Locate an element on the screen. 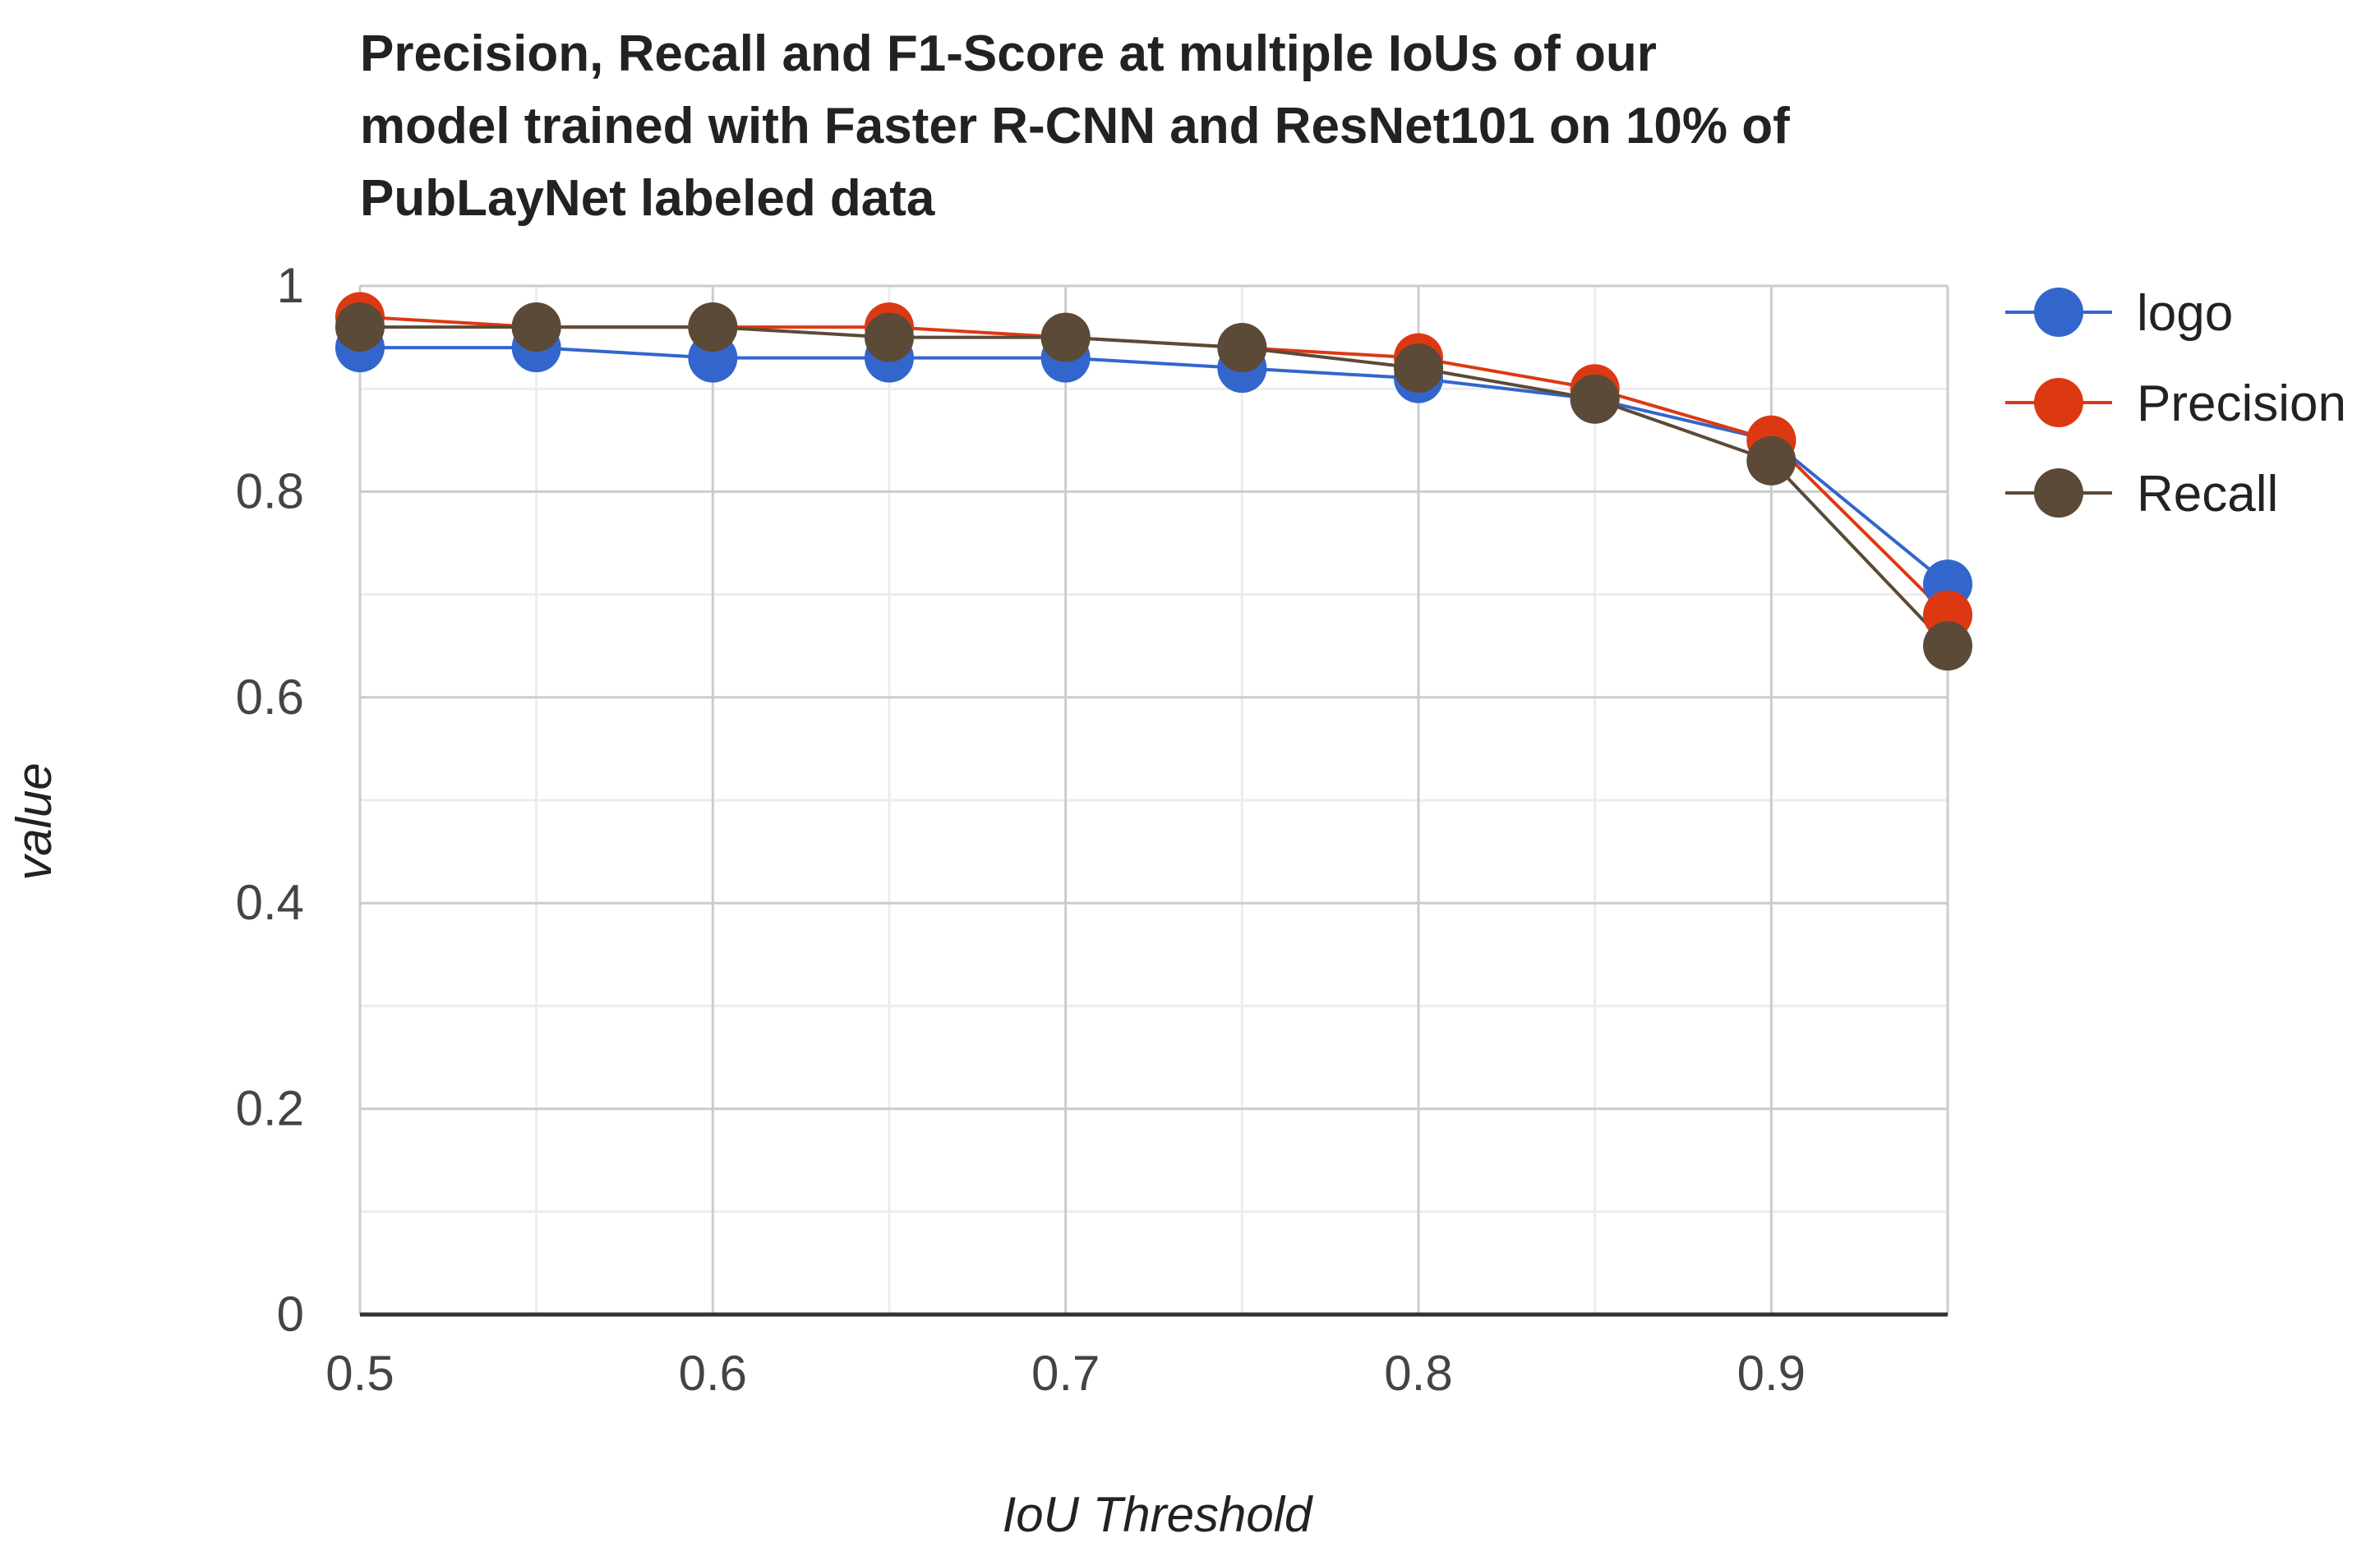  legend: logo Precision Recall is located at coordinates (2175, 404).